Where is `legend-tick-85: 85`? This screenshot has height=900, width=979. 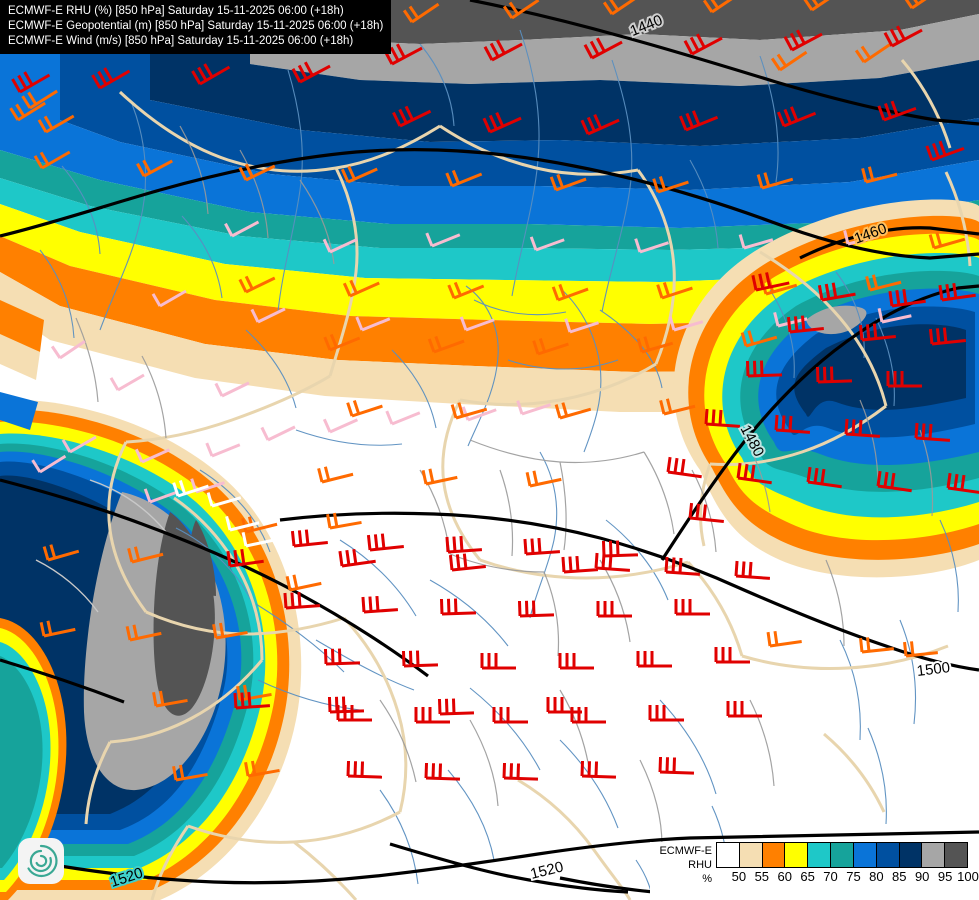
legend-tick-85: 85 is located at coordinates (899, 876).